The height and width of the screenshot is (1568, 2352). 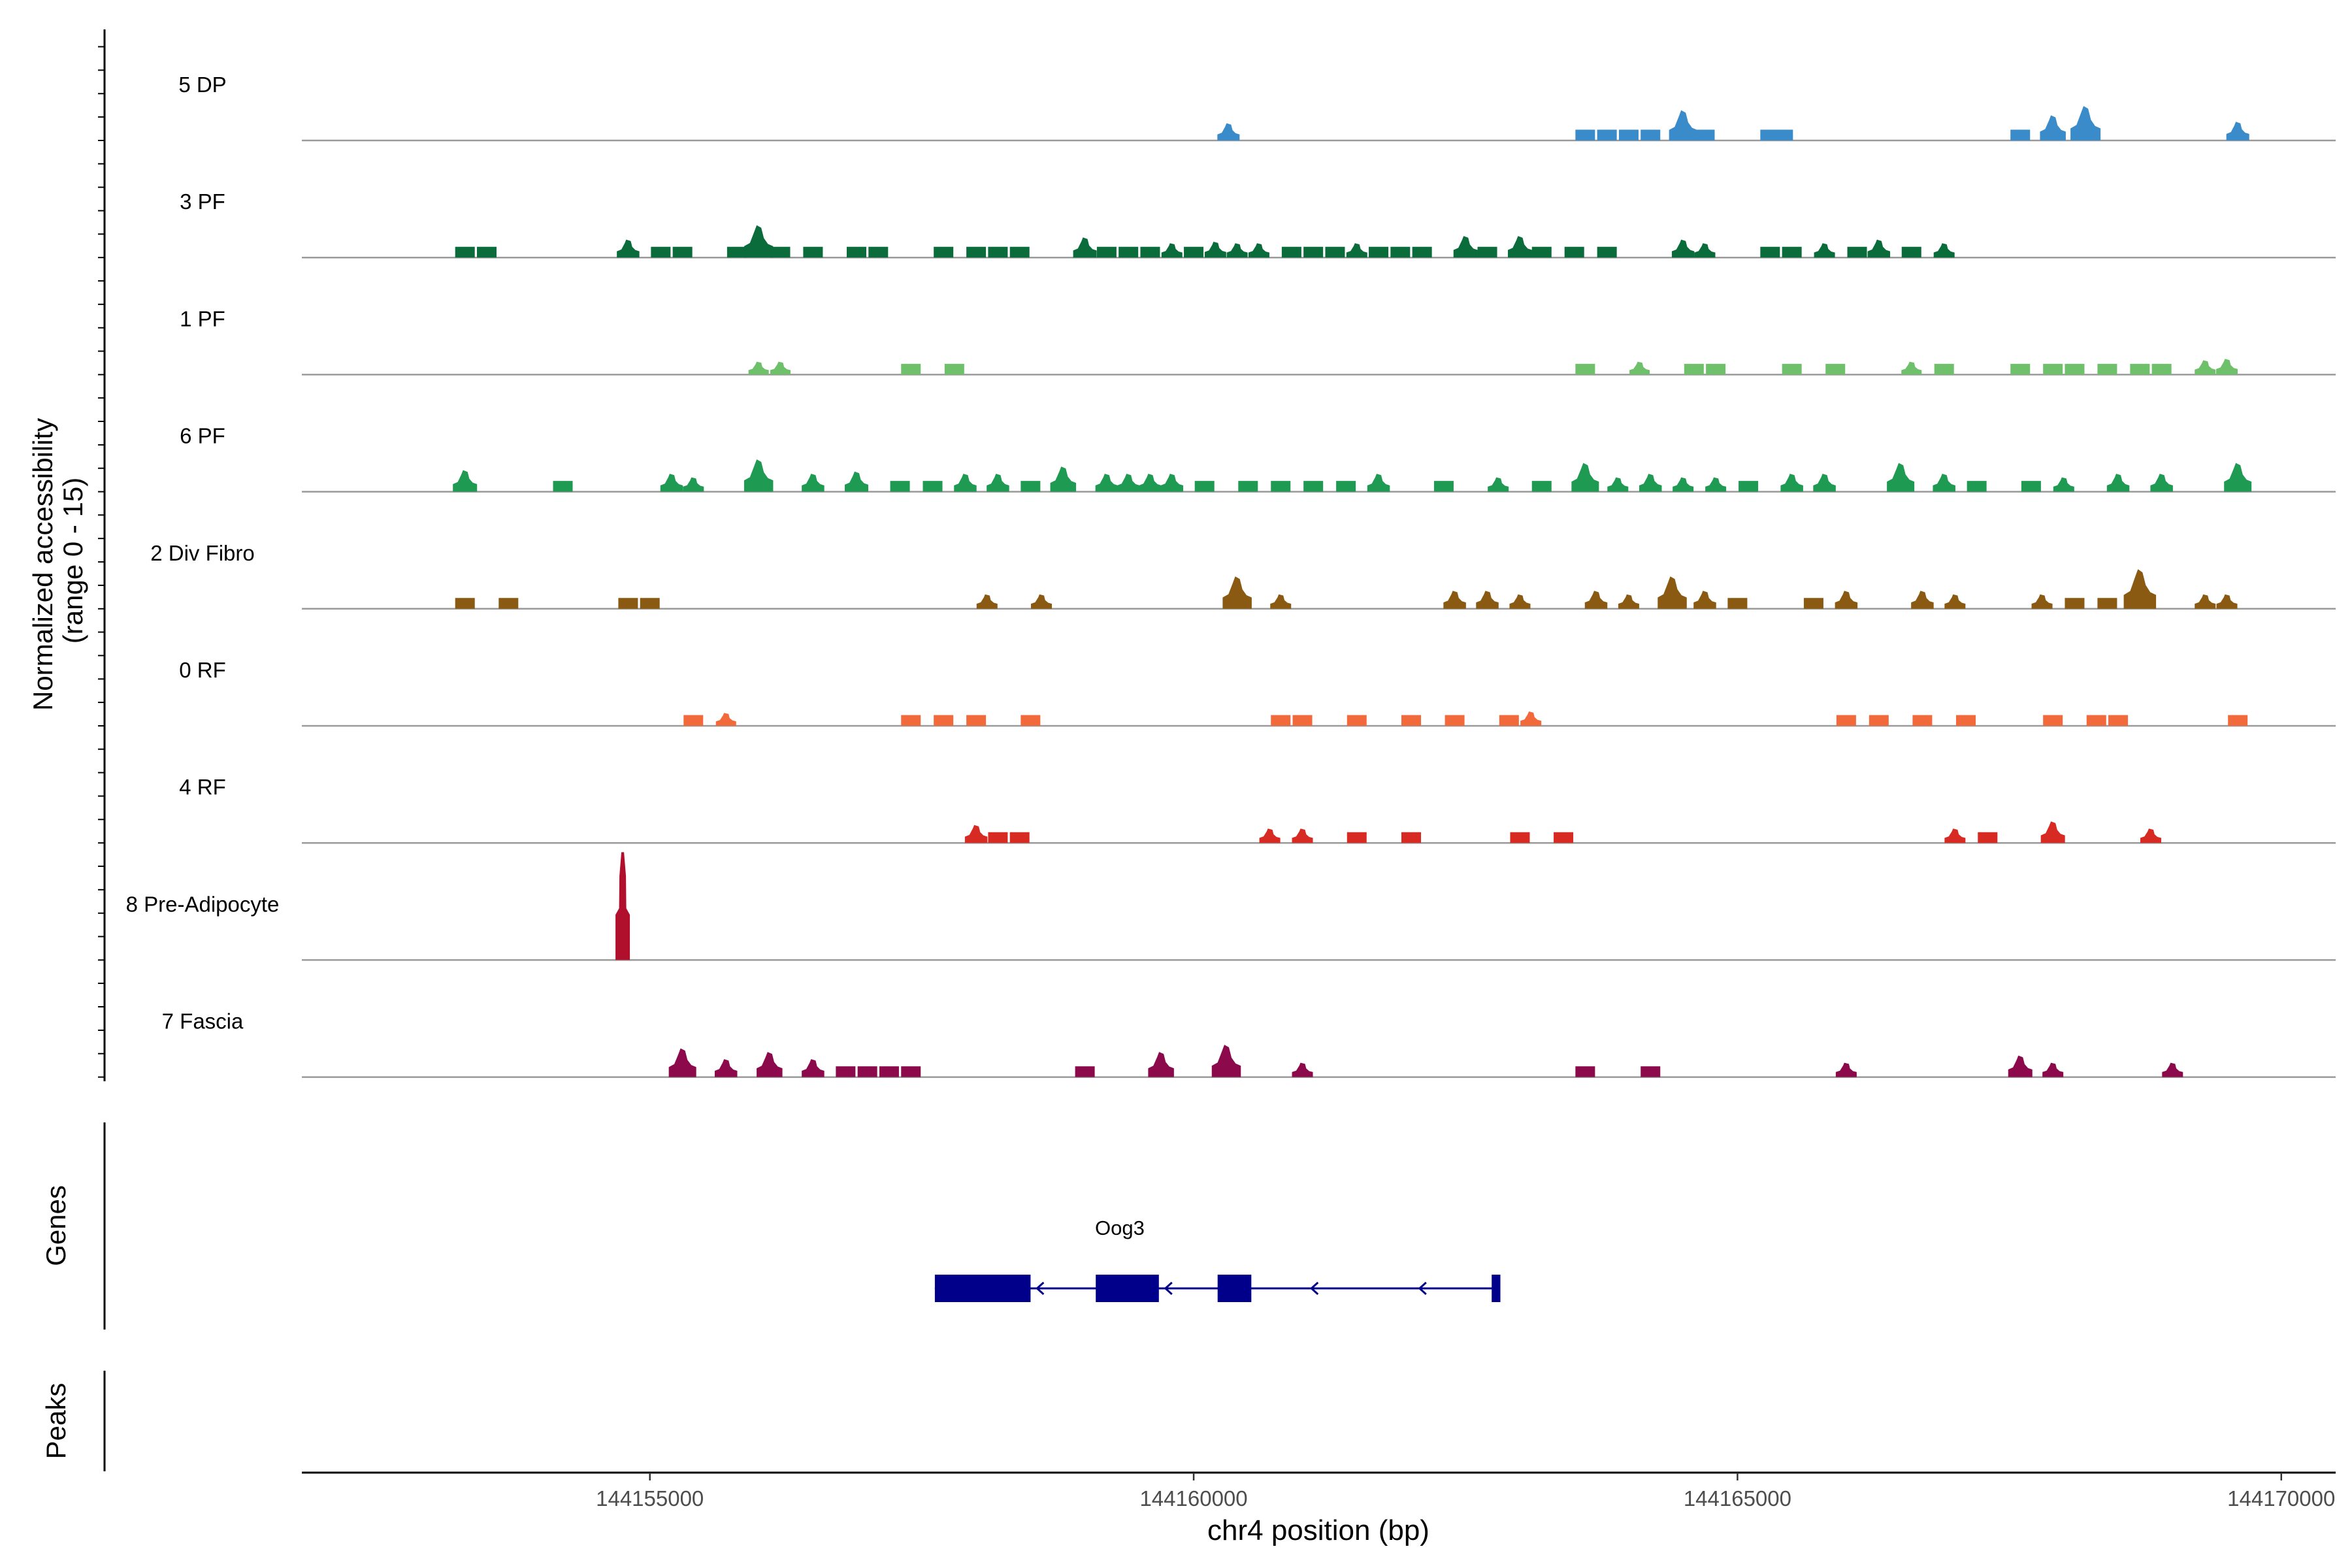 I want to click on track-4: 2 Div Fibro, so click(x=1243, y=575).